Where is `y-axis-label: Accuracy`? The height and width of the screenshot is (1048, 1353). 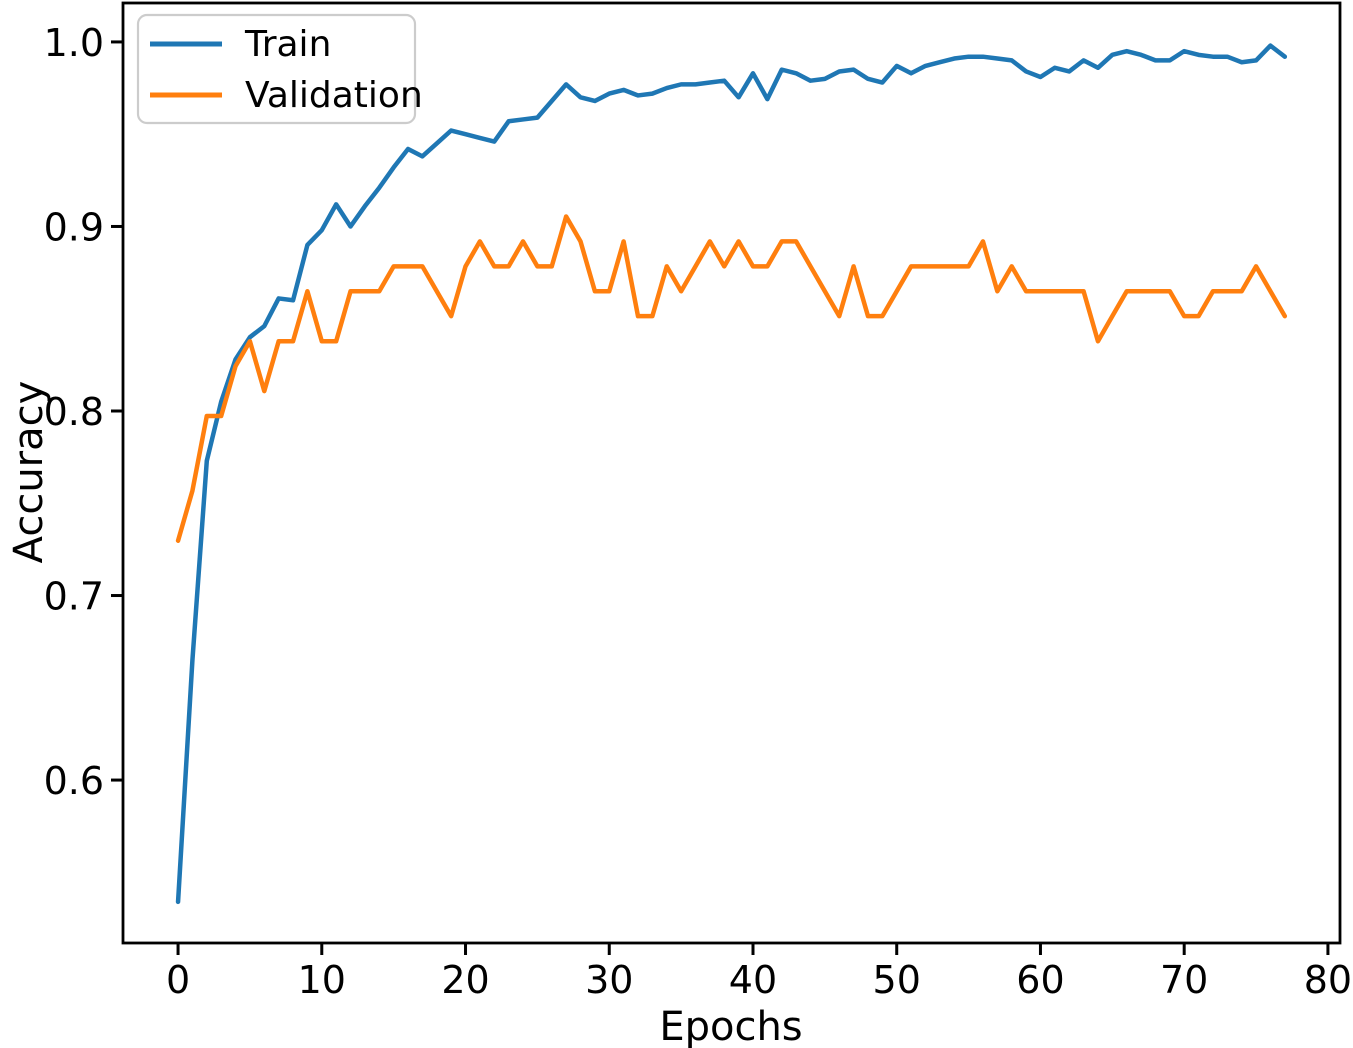 y-axis-label: Accuracy is located at coordinates (29, 472).